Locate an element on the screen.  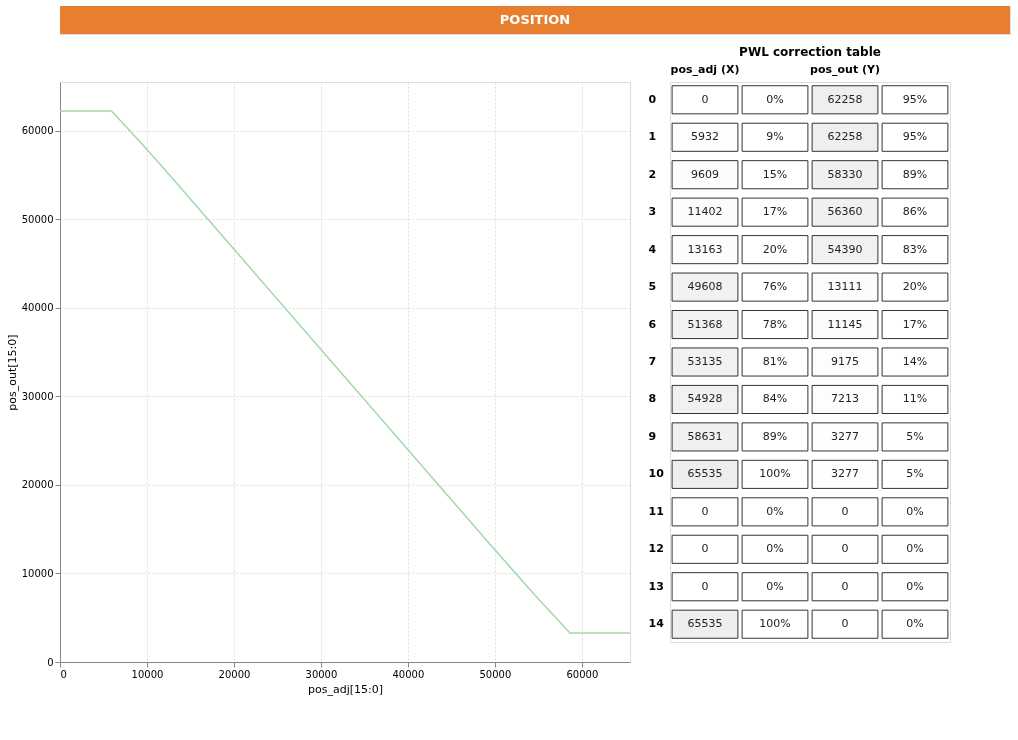
y-tick-label: 20000 is located at coordinates (37, 485).